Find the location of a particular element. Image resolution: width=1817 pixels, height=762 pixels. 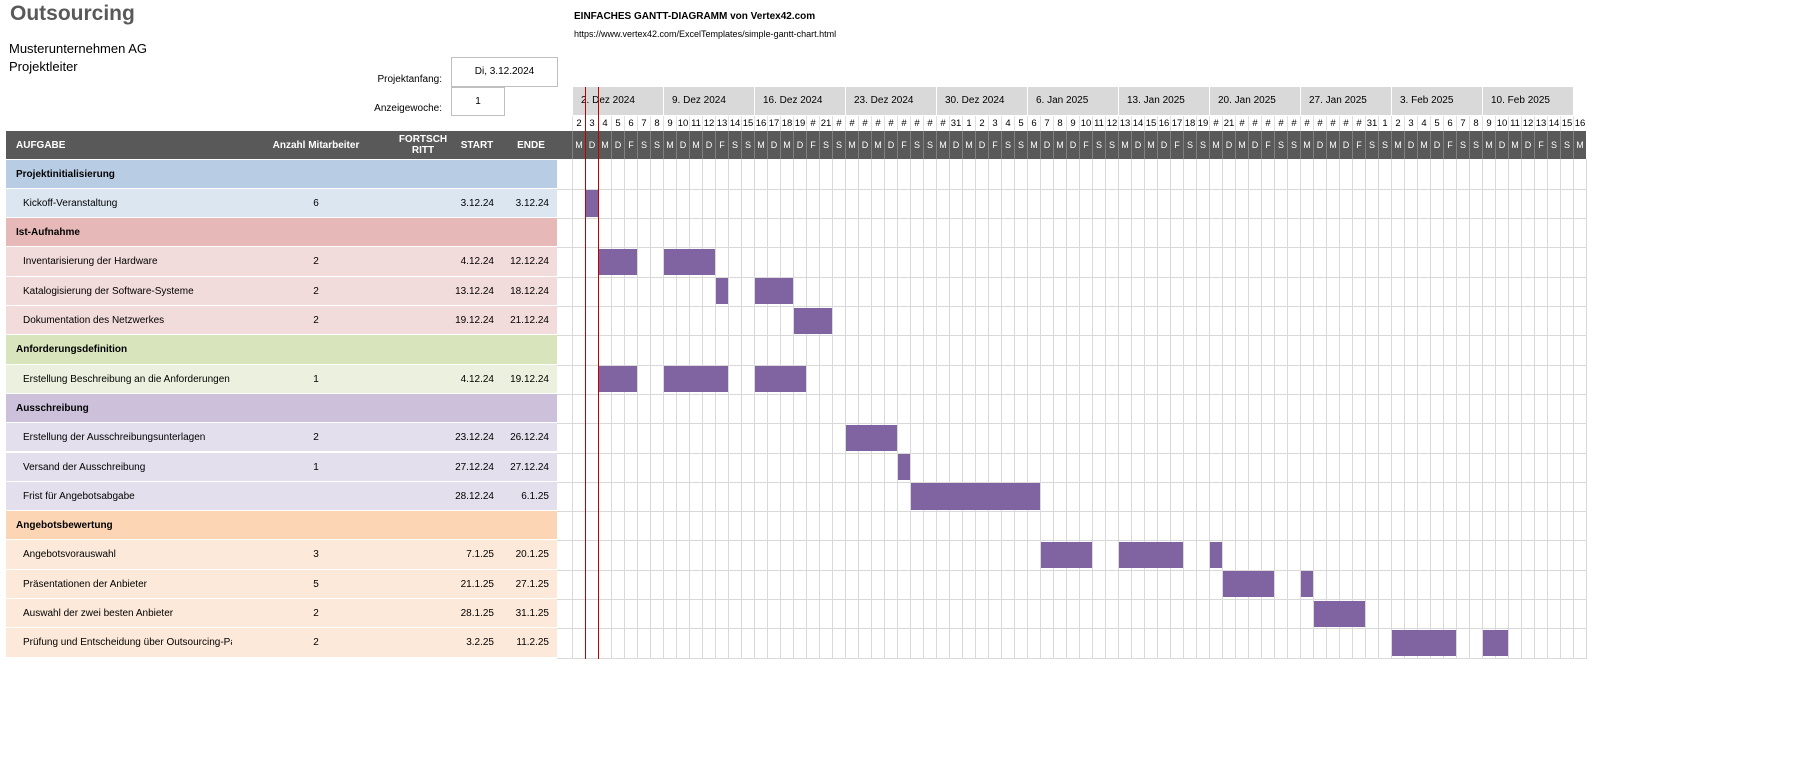

start-date: 7.1.25 is located at coordinates (480, 555).